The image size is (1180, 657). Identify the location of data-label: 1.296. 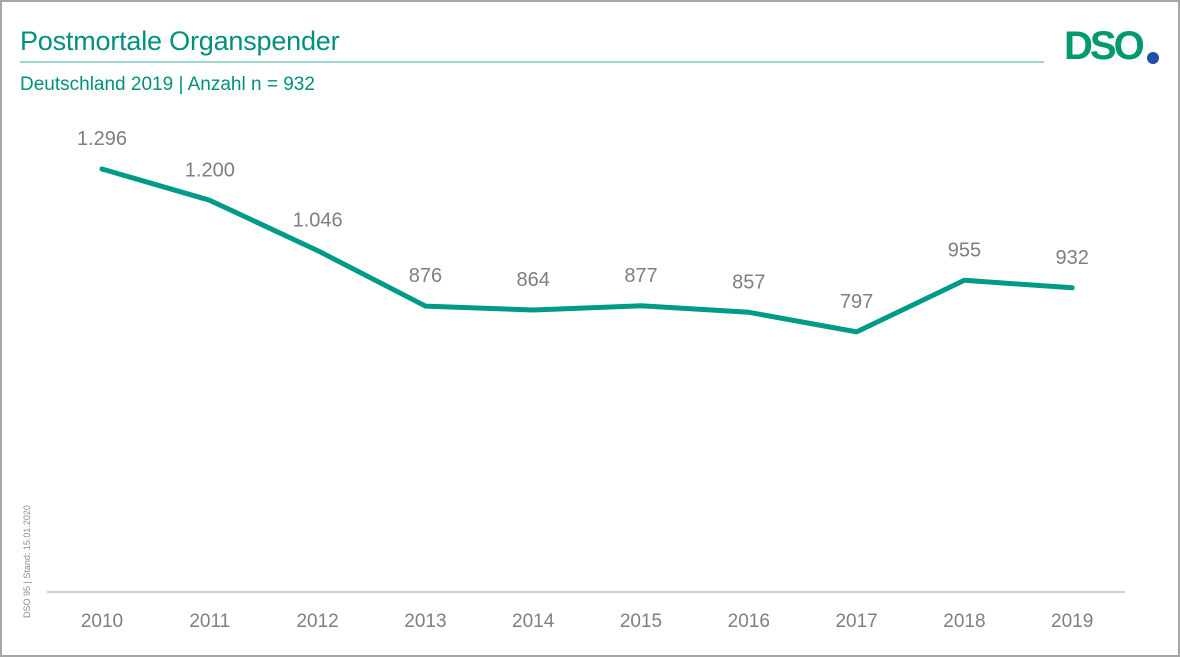
(102, 139).